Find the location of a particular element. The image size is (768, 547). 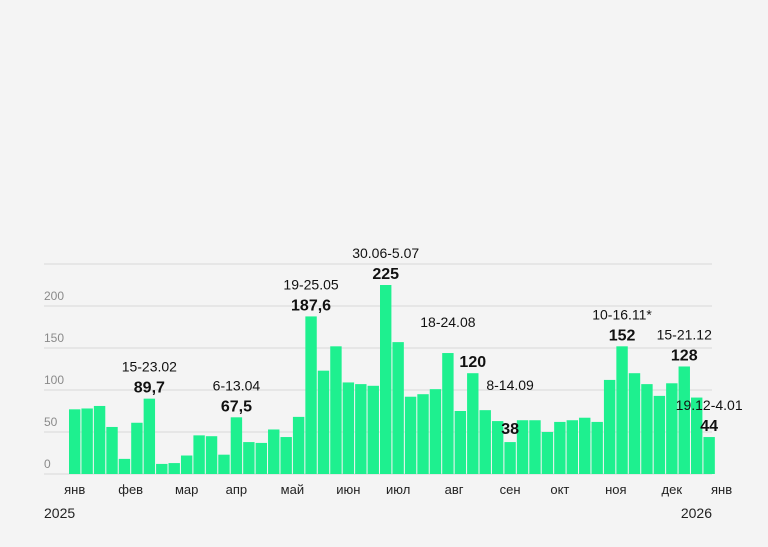

annotation-date: 15-21.12 is located at coordinates (684, 334).